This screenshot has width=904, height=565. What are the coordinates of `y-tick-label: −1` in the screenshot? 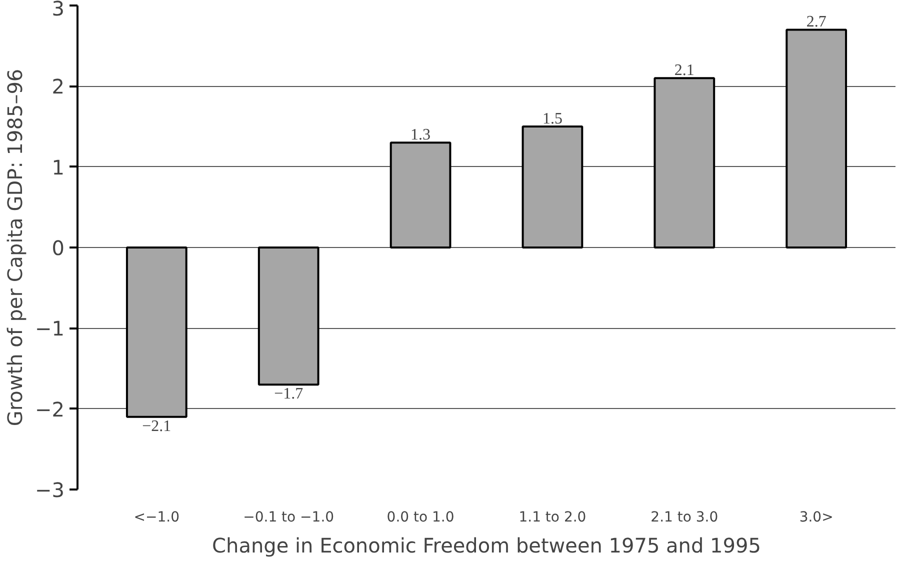 It's located at (49, 328).